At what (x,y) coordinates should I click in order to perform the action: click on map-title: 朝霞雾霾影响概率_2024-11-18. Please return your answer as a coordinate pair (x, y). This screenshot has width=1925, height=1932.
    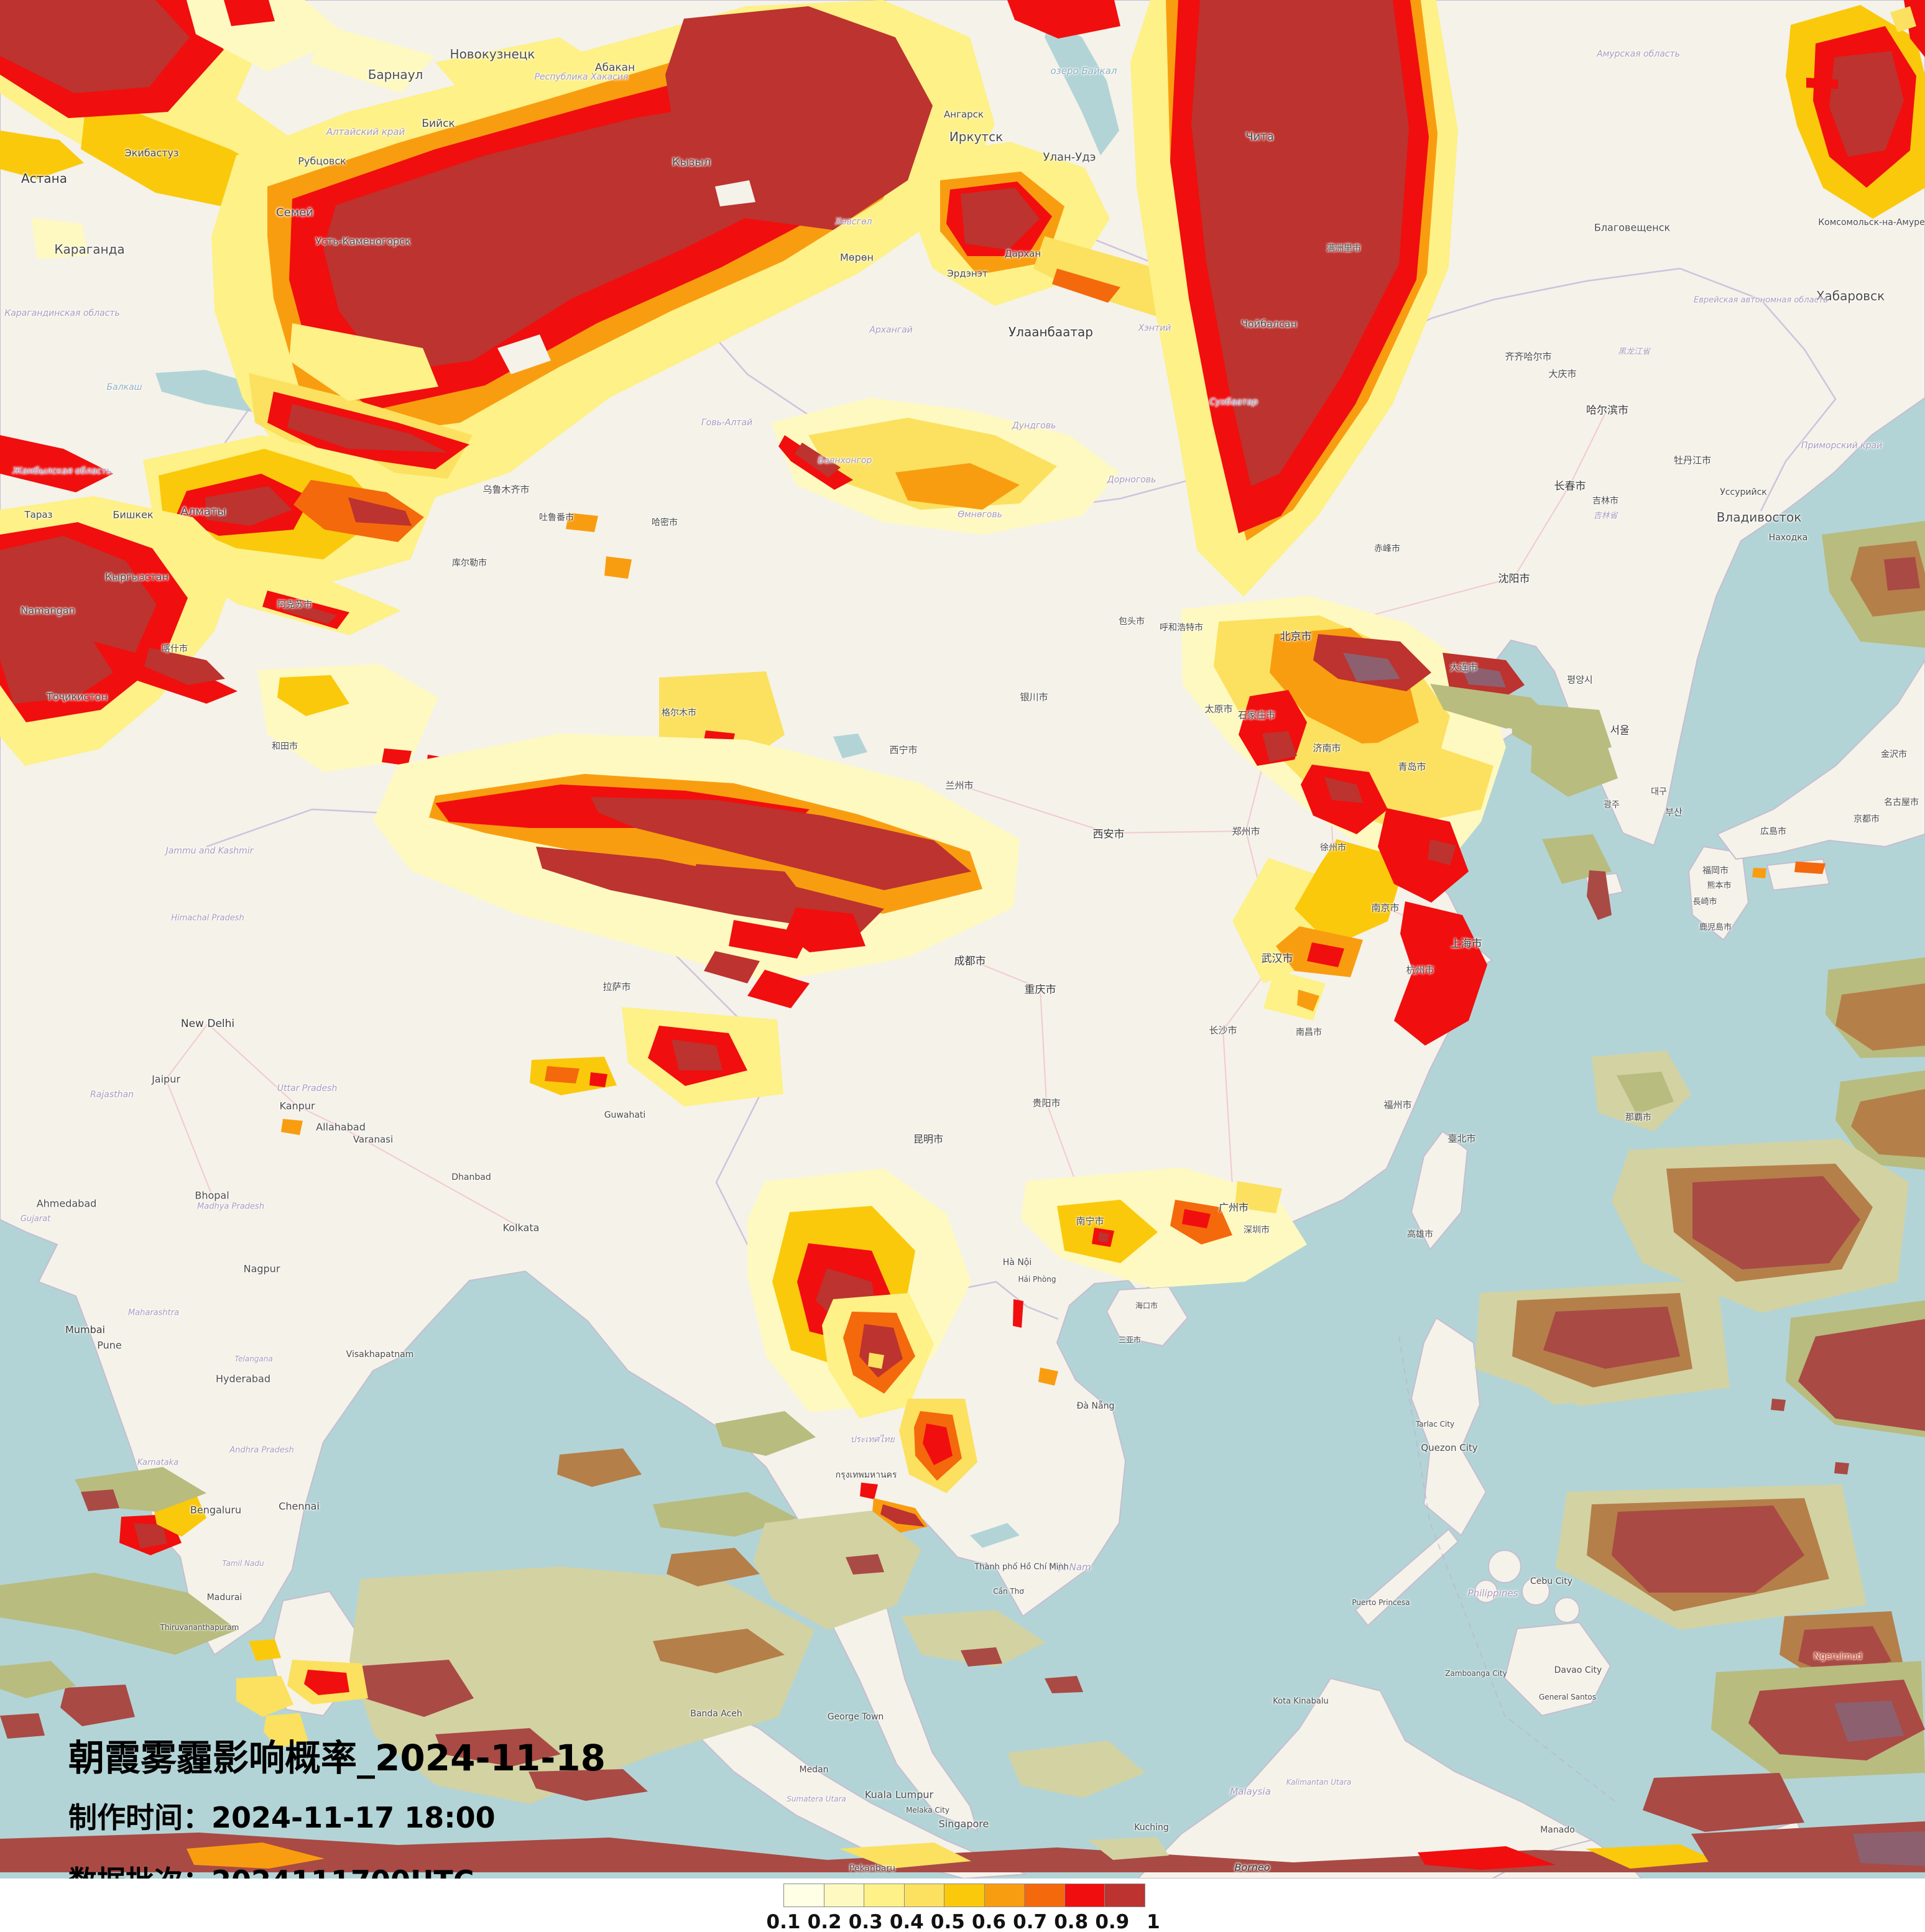
    Looking at the image, I should click on (337, 1758).